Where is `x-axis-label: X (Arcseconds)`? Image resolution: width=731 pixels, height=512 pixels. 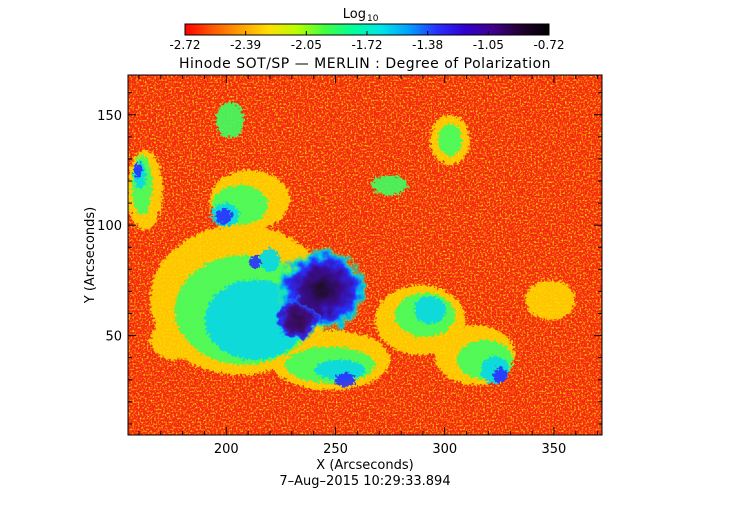
x-axis-label: X (Arcseconds) is located at coordinates (364, 465).